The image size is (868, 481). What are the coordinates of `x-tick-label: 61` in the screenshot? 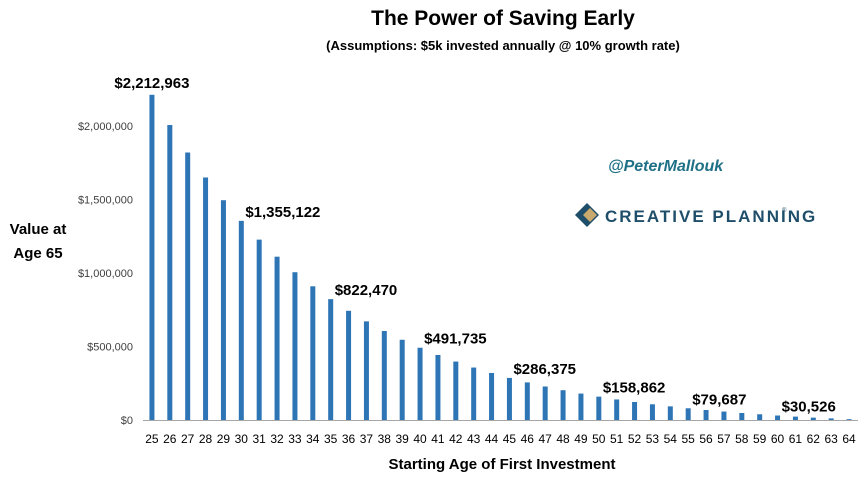 It's located at (796, 439).